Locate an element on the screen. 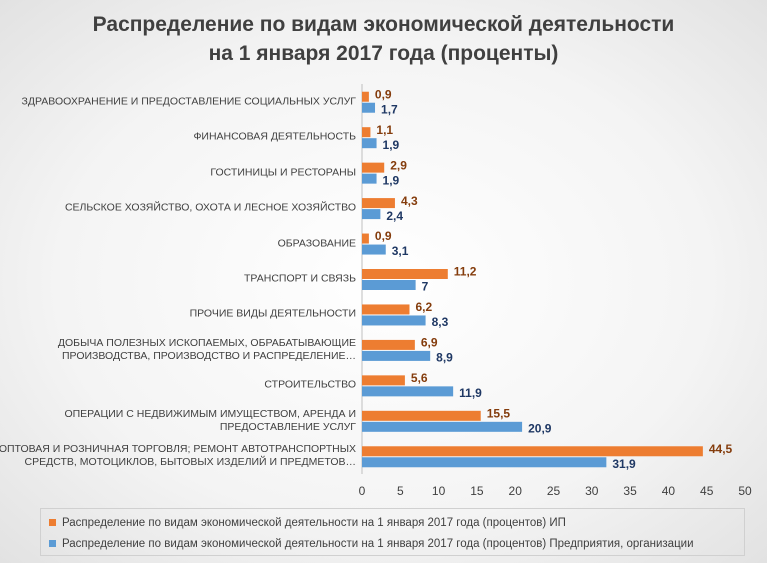  x-tick-label: 30 is located at coordinates (592, 491).